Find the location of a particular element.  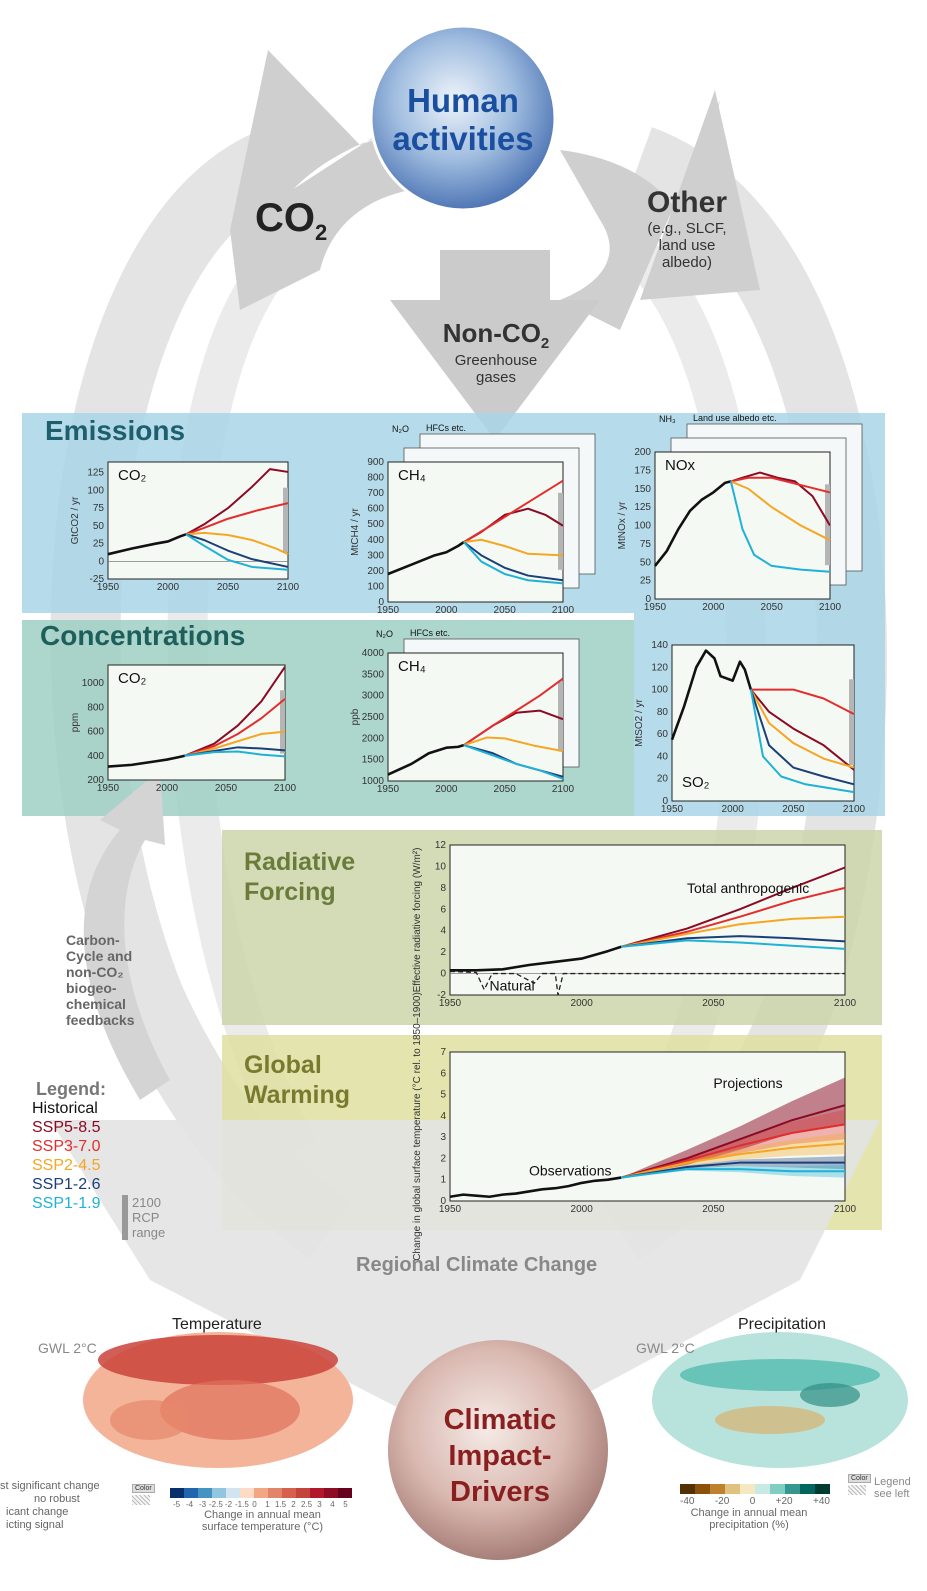

y-tick-label: 500 is located at coordinates (375, 524).